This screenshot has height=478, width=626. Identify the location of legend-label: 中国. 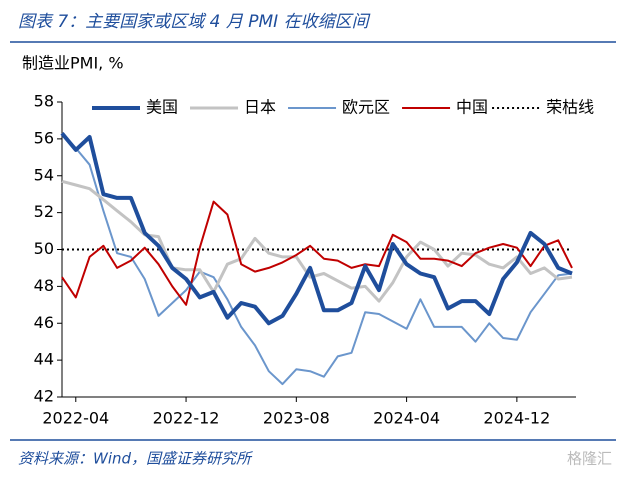
(472, 107).